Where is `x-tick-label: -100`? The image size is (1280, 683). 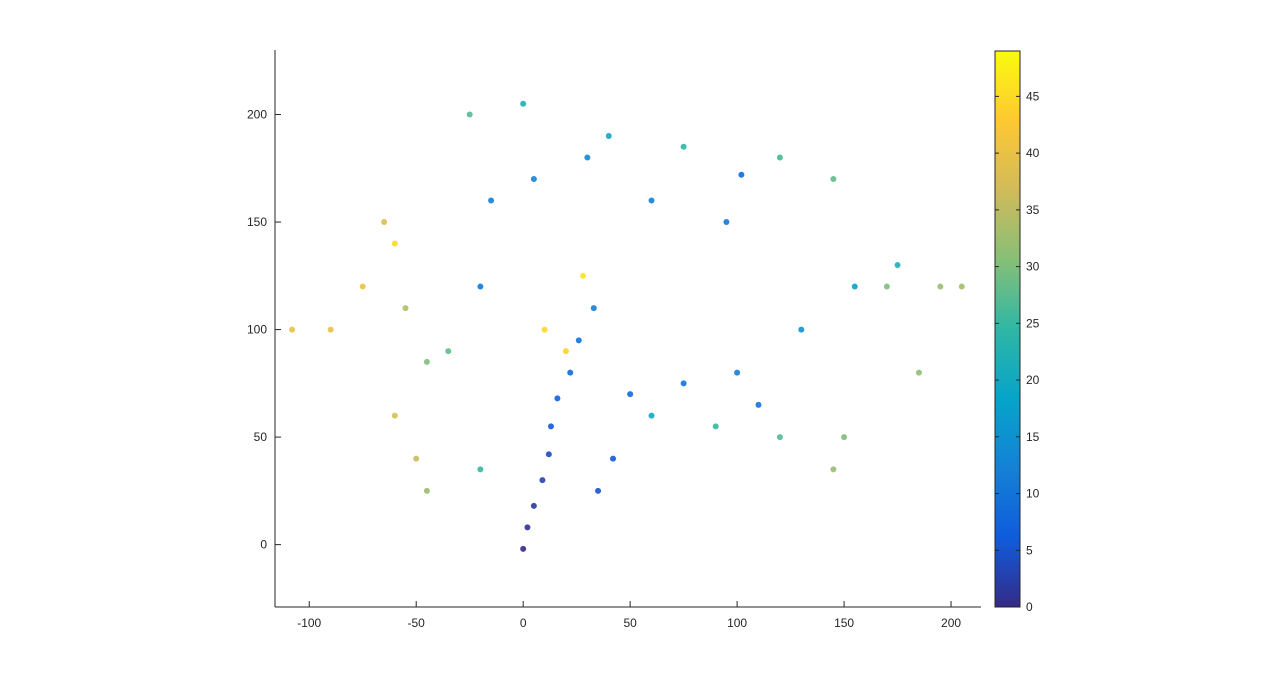
x-tick-label: -100 is located at coordinates (309, 623).